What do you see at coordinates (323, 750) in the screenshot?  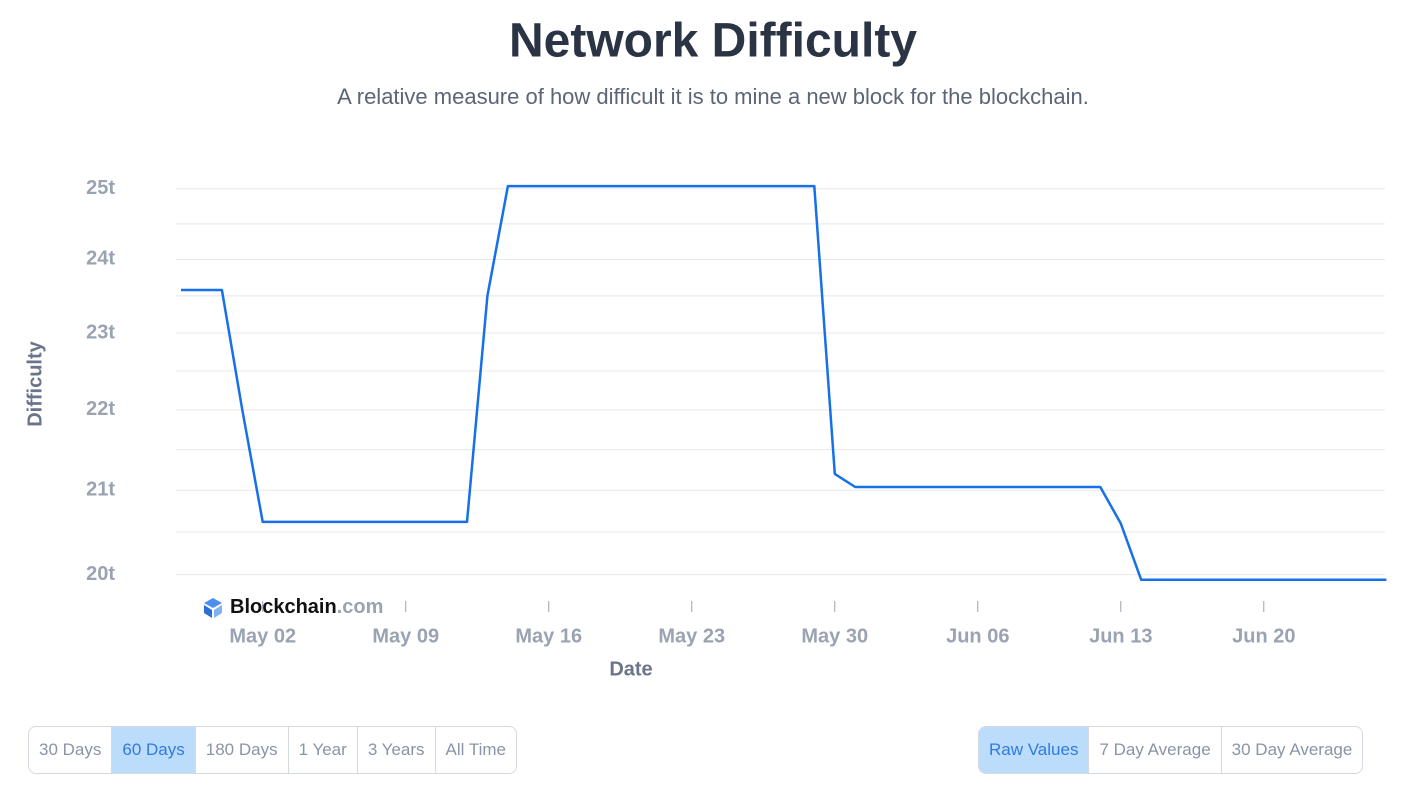 I see `toggle-button: 1 Year` at bounding box center [323, 750].